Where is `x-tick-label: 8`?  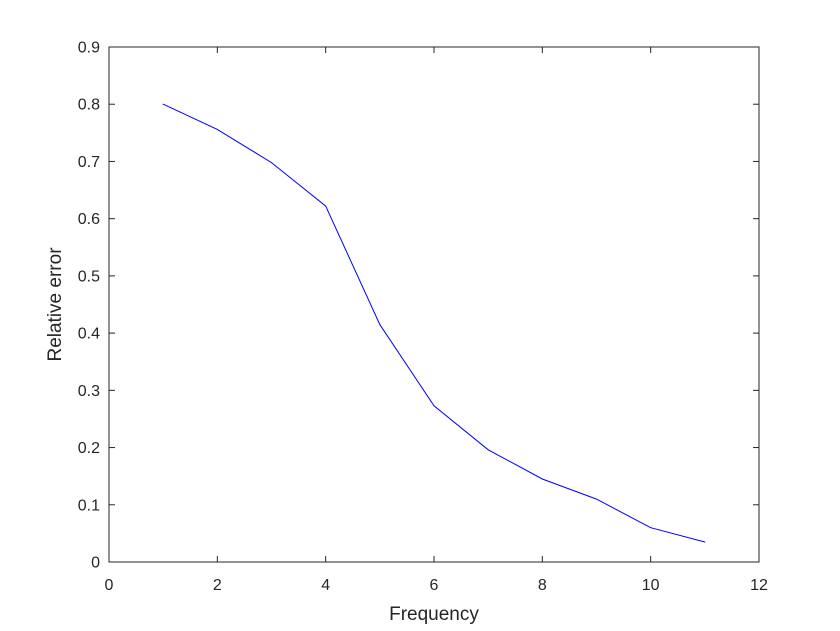
x-tick-label: 8 is located at coordinates (542, 585).